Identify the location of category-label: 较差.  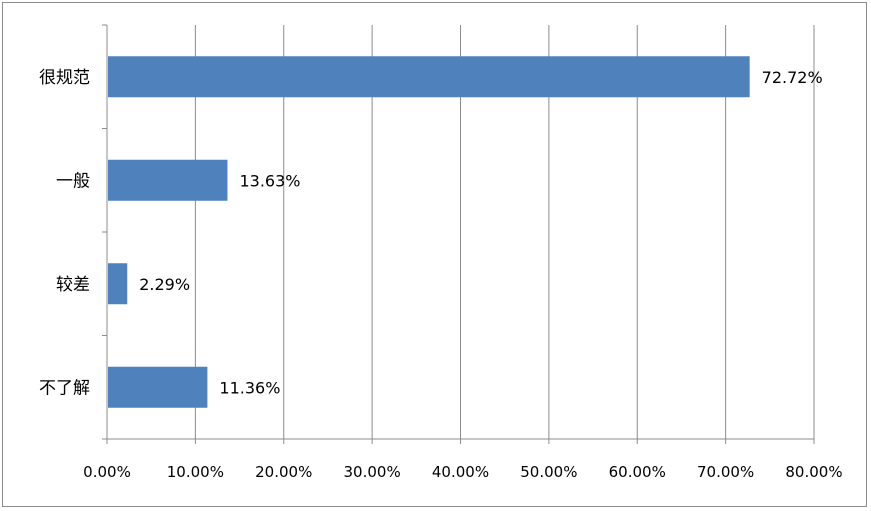
(73, 285).